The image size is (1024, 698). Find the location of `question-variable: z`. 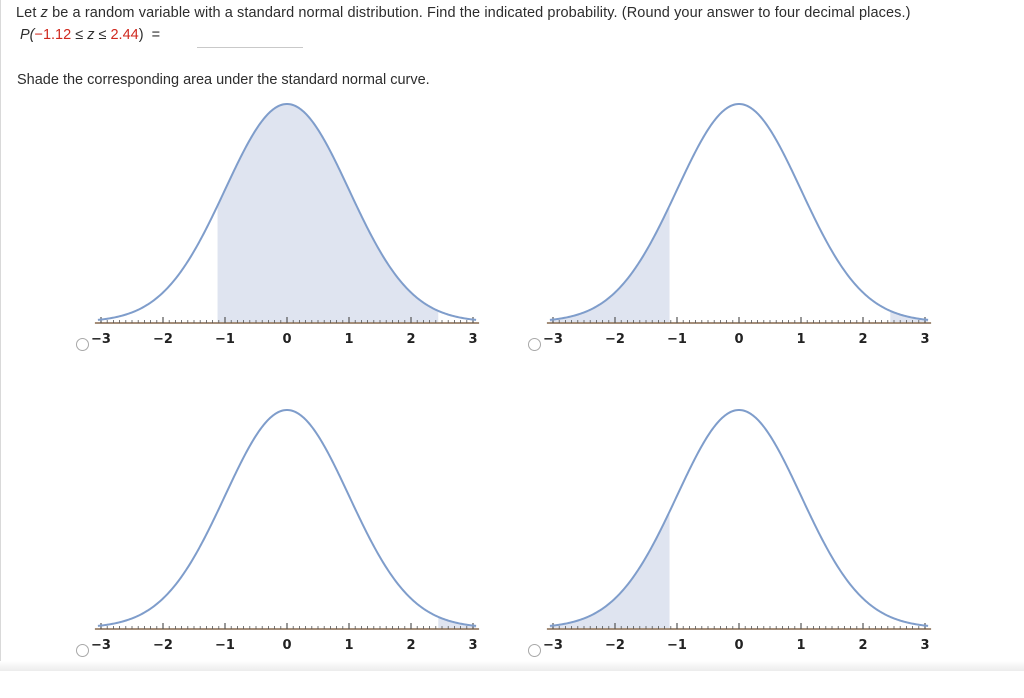

question-variable: z is located at coordinates (44, 13).